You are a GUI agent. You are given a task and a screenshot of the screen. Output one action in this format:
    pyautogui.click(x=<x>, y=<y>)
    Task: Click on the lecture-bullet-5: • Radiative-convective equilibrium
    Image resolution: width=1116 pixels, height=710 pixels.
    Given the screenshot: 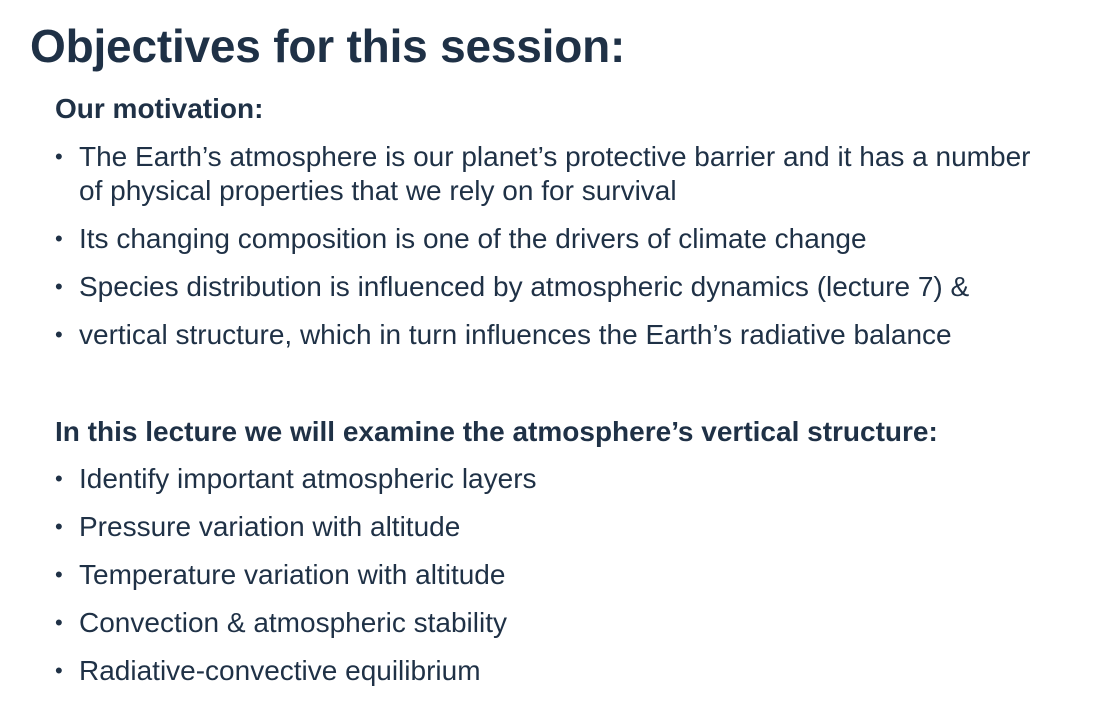 What is the action you would take?
    pyautogui.click(x=581, y=671)
    